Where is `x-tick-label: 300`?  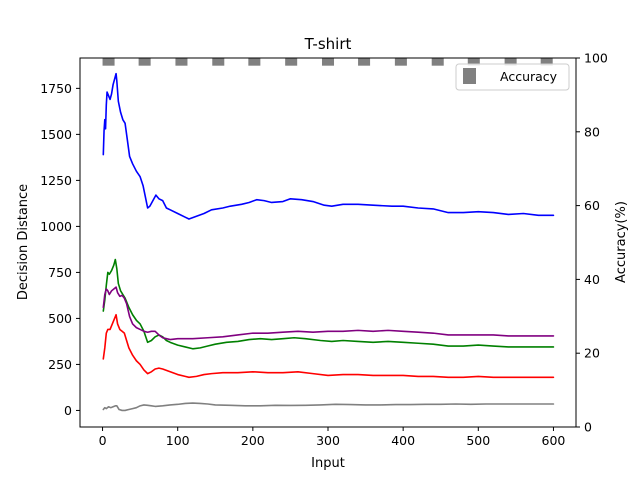
x-tick-label: 300 is located at coordinates (328, 440).